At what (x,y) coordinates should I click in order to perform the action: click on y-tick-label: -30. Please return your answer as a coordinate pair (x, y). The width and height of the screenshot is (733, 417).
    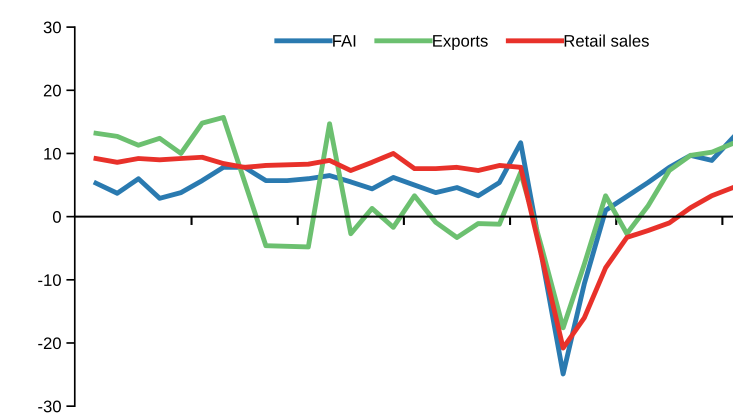
    Looking at the image, I should click on (49, 406).